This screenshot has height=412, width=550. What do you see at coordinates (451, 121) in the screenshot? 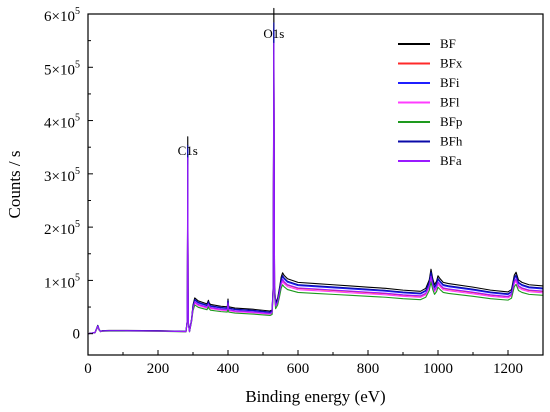
I see `legend-label-bfp: BFp` at bounding box center [451, 121].